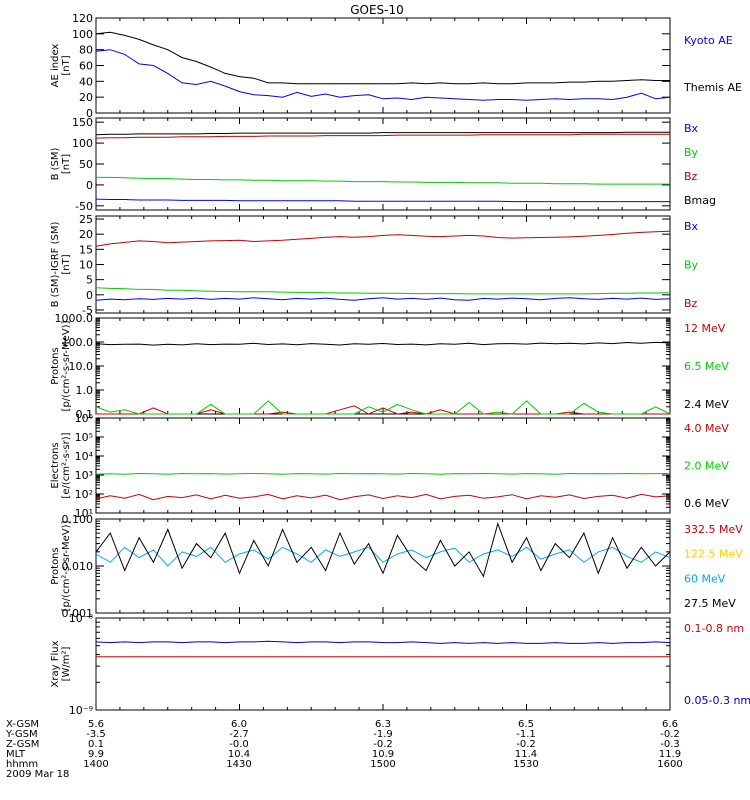  What do you see at coordinates (383, 238) in the screenshot?
I see `series-bz` at bounding box center [383, 238].